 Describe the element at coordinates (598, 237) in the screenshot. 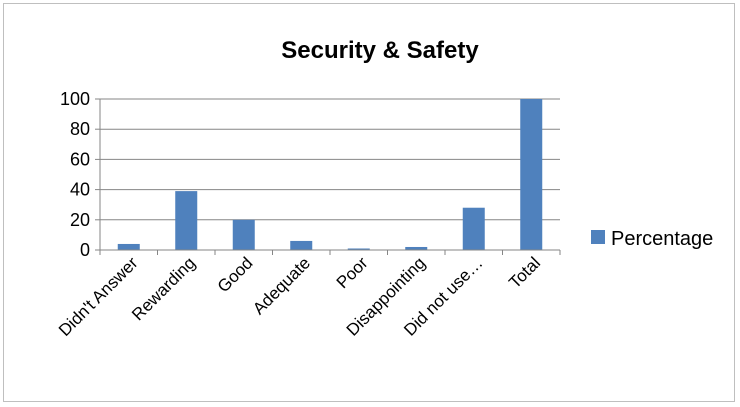

I see `legend-swatch` at that location.